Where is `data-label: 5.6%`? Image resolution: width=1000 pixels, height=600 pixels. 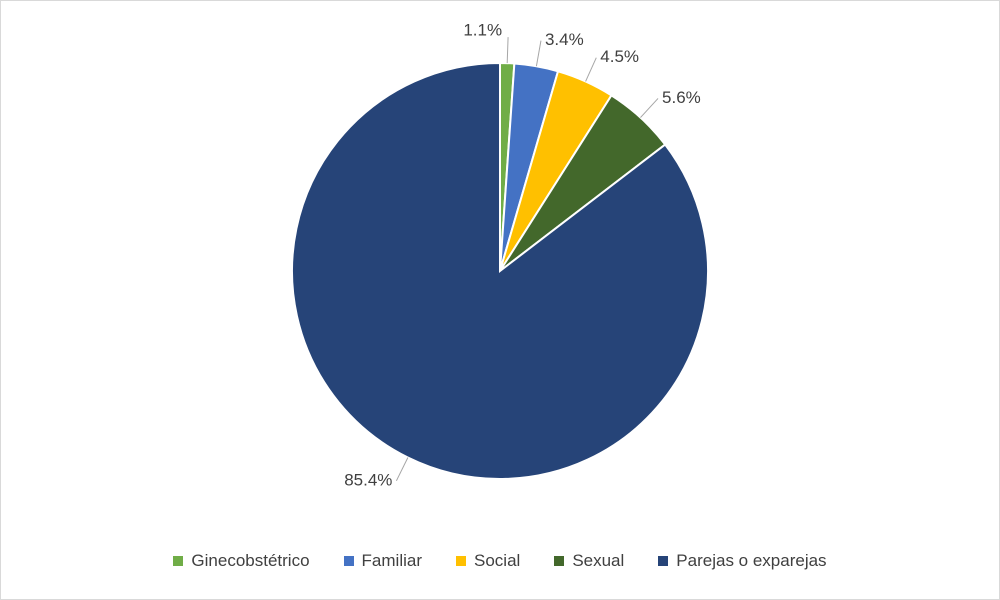
data-label: 5.6% is located at coordinates (681, 97).